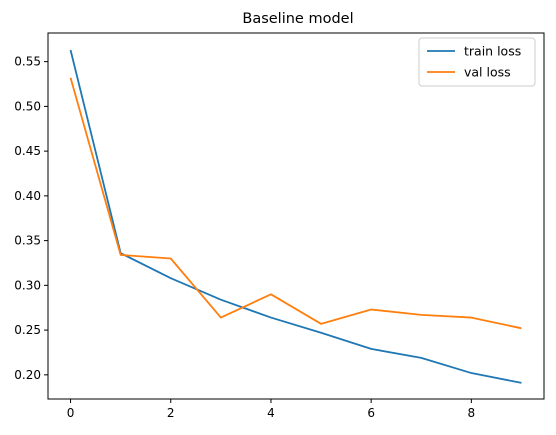  What do you see at coordinates (297, 19) in the screenshot?
I see `chart-title: Baseline model` at bounding box center [297, 19].